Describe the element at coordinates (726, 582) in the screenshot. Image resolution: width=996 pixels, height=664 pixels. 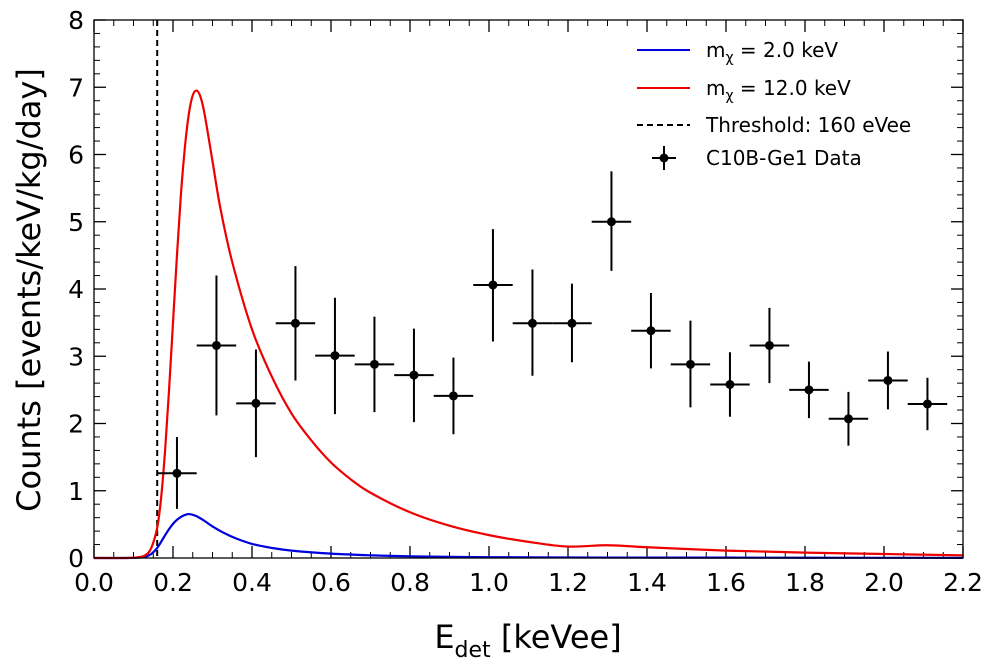
I see `x-tick-label: 1.6` at that location.